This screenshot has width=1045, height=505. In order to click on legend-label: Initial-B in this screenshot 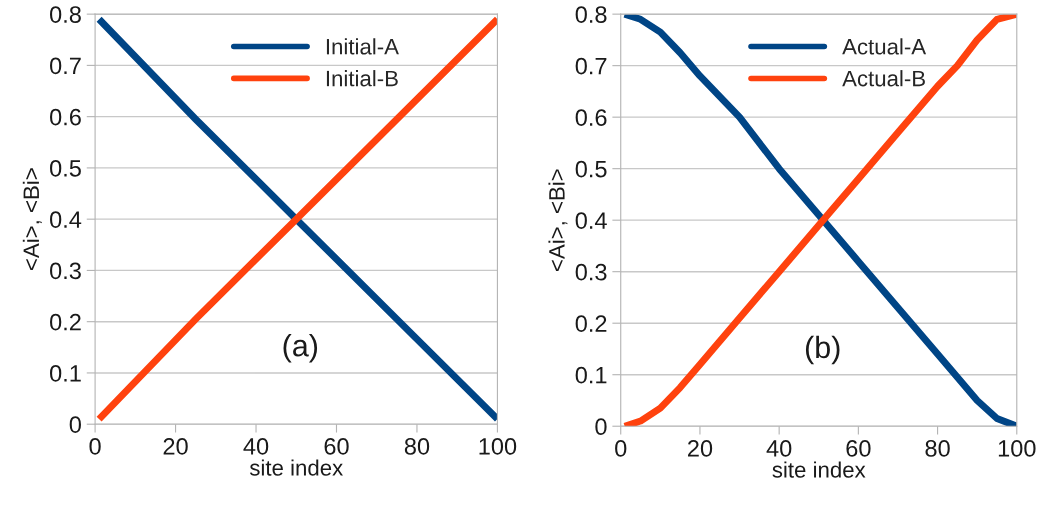, I will do `click(362, 78)`.